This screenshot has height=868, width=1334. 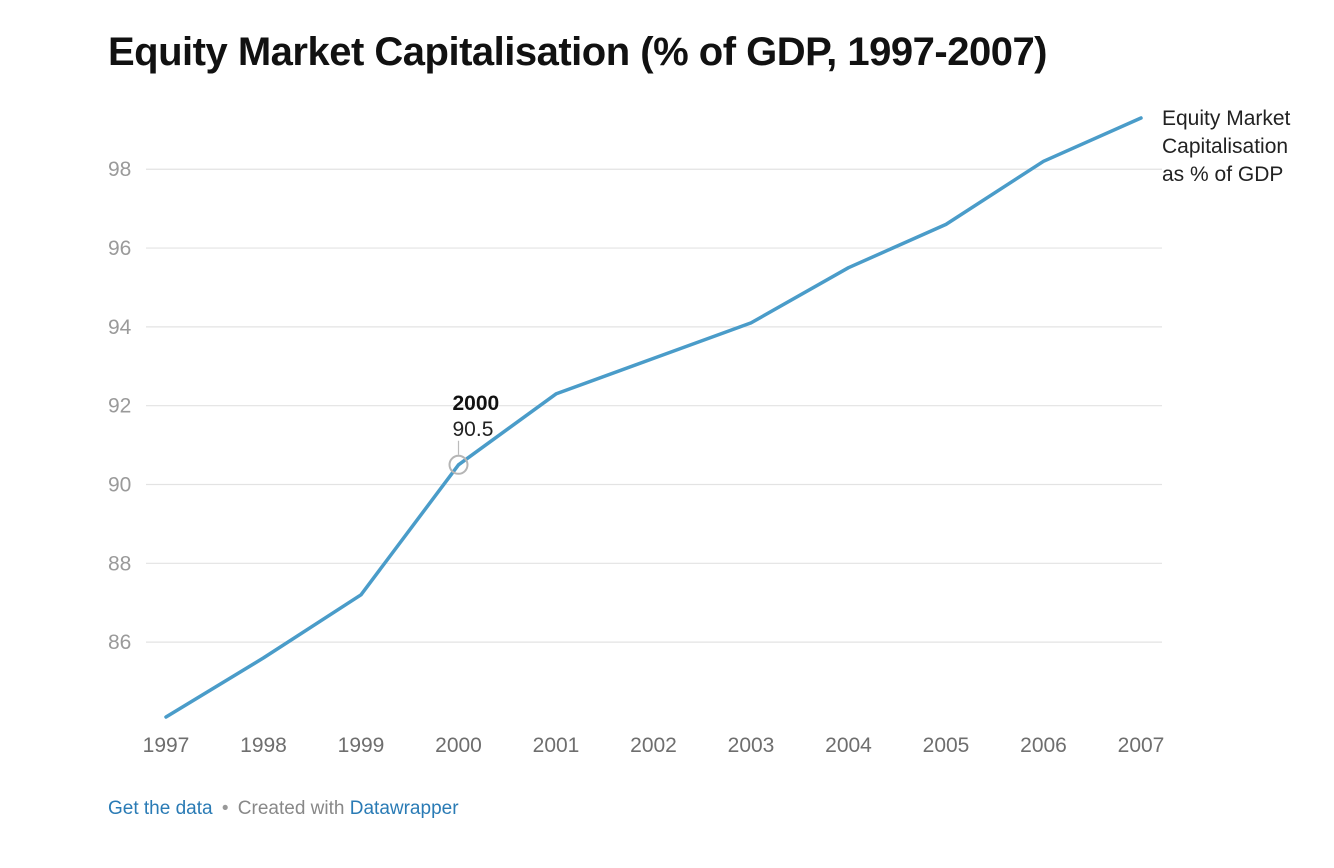 I want to click on footer: Get the data • Created with Datawrapper, so click(x=283, y=809).